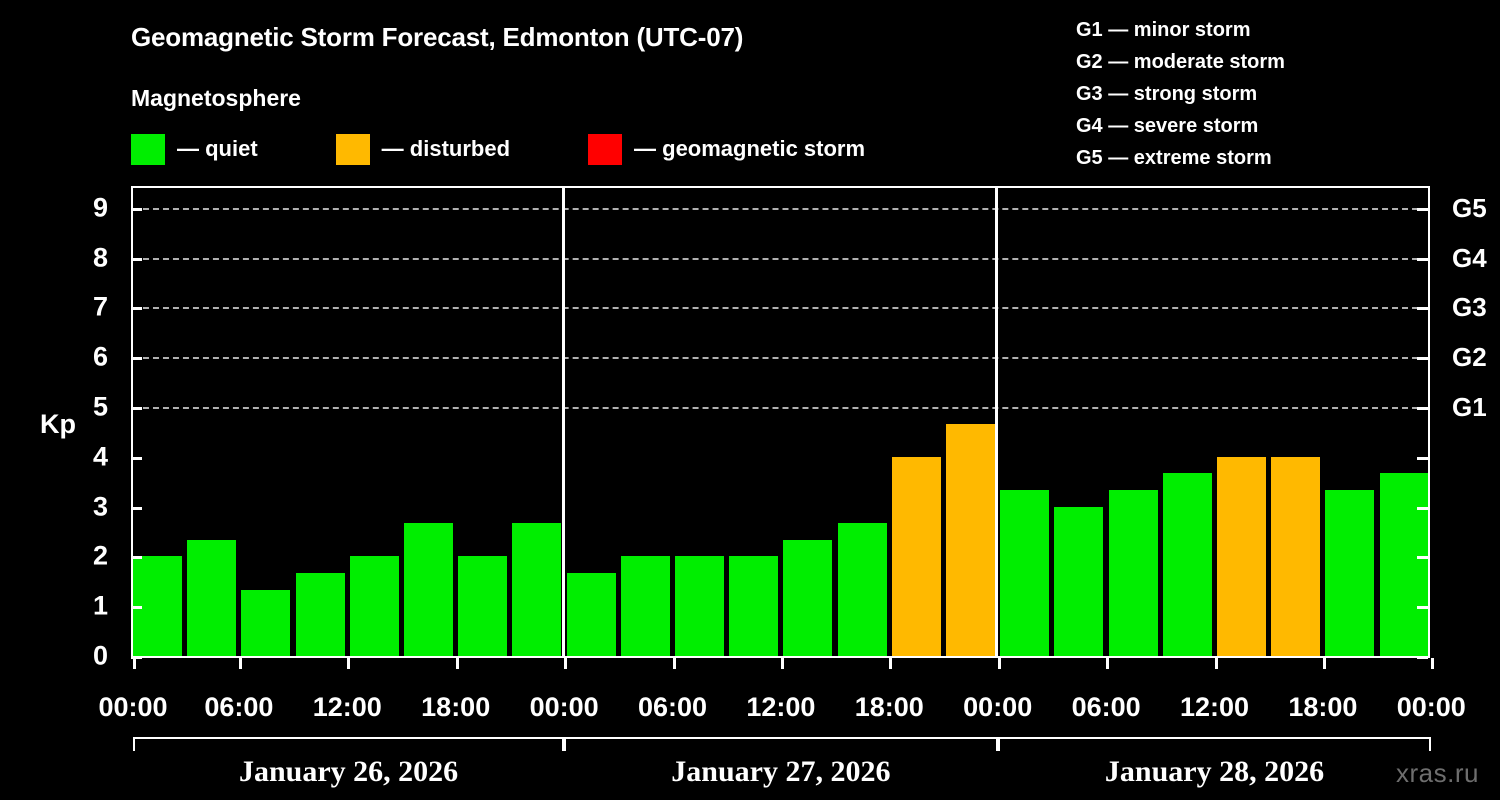 The width and height of the screenshot is (1500, 800). What do you see at coordinates (100, 356) in the screenshot?
I see `y-tick-label-6: 6` at bounding box center [100, 356].